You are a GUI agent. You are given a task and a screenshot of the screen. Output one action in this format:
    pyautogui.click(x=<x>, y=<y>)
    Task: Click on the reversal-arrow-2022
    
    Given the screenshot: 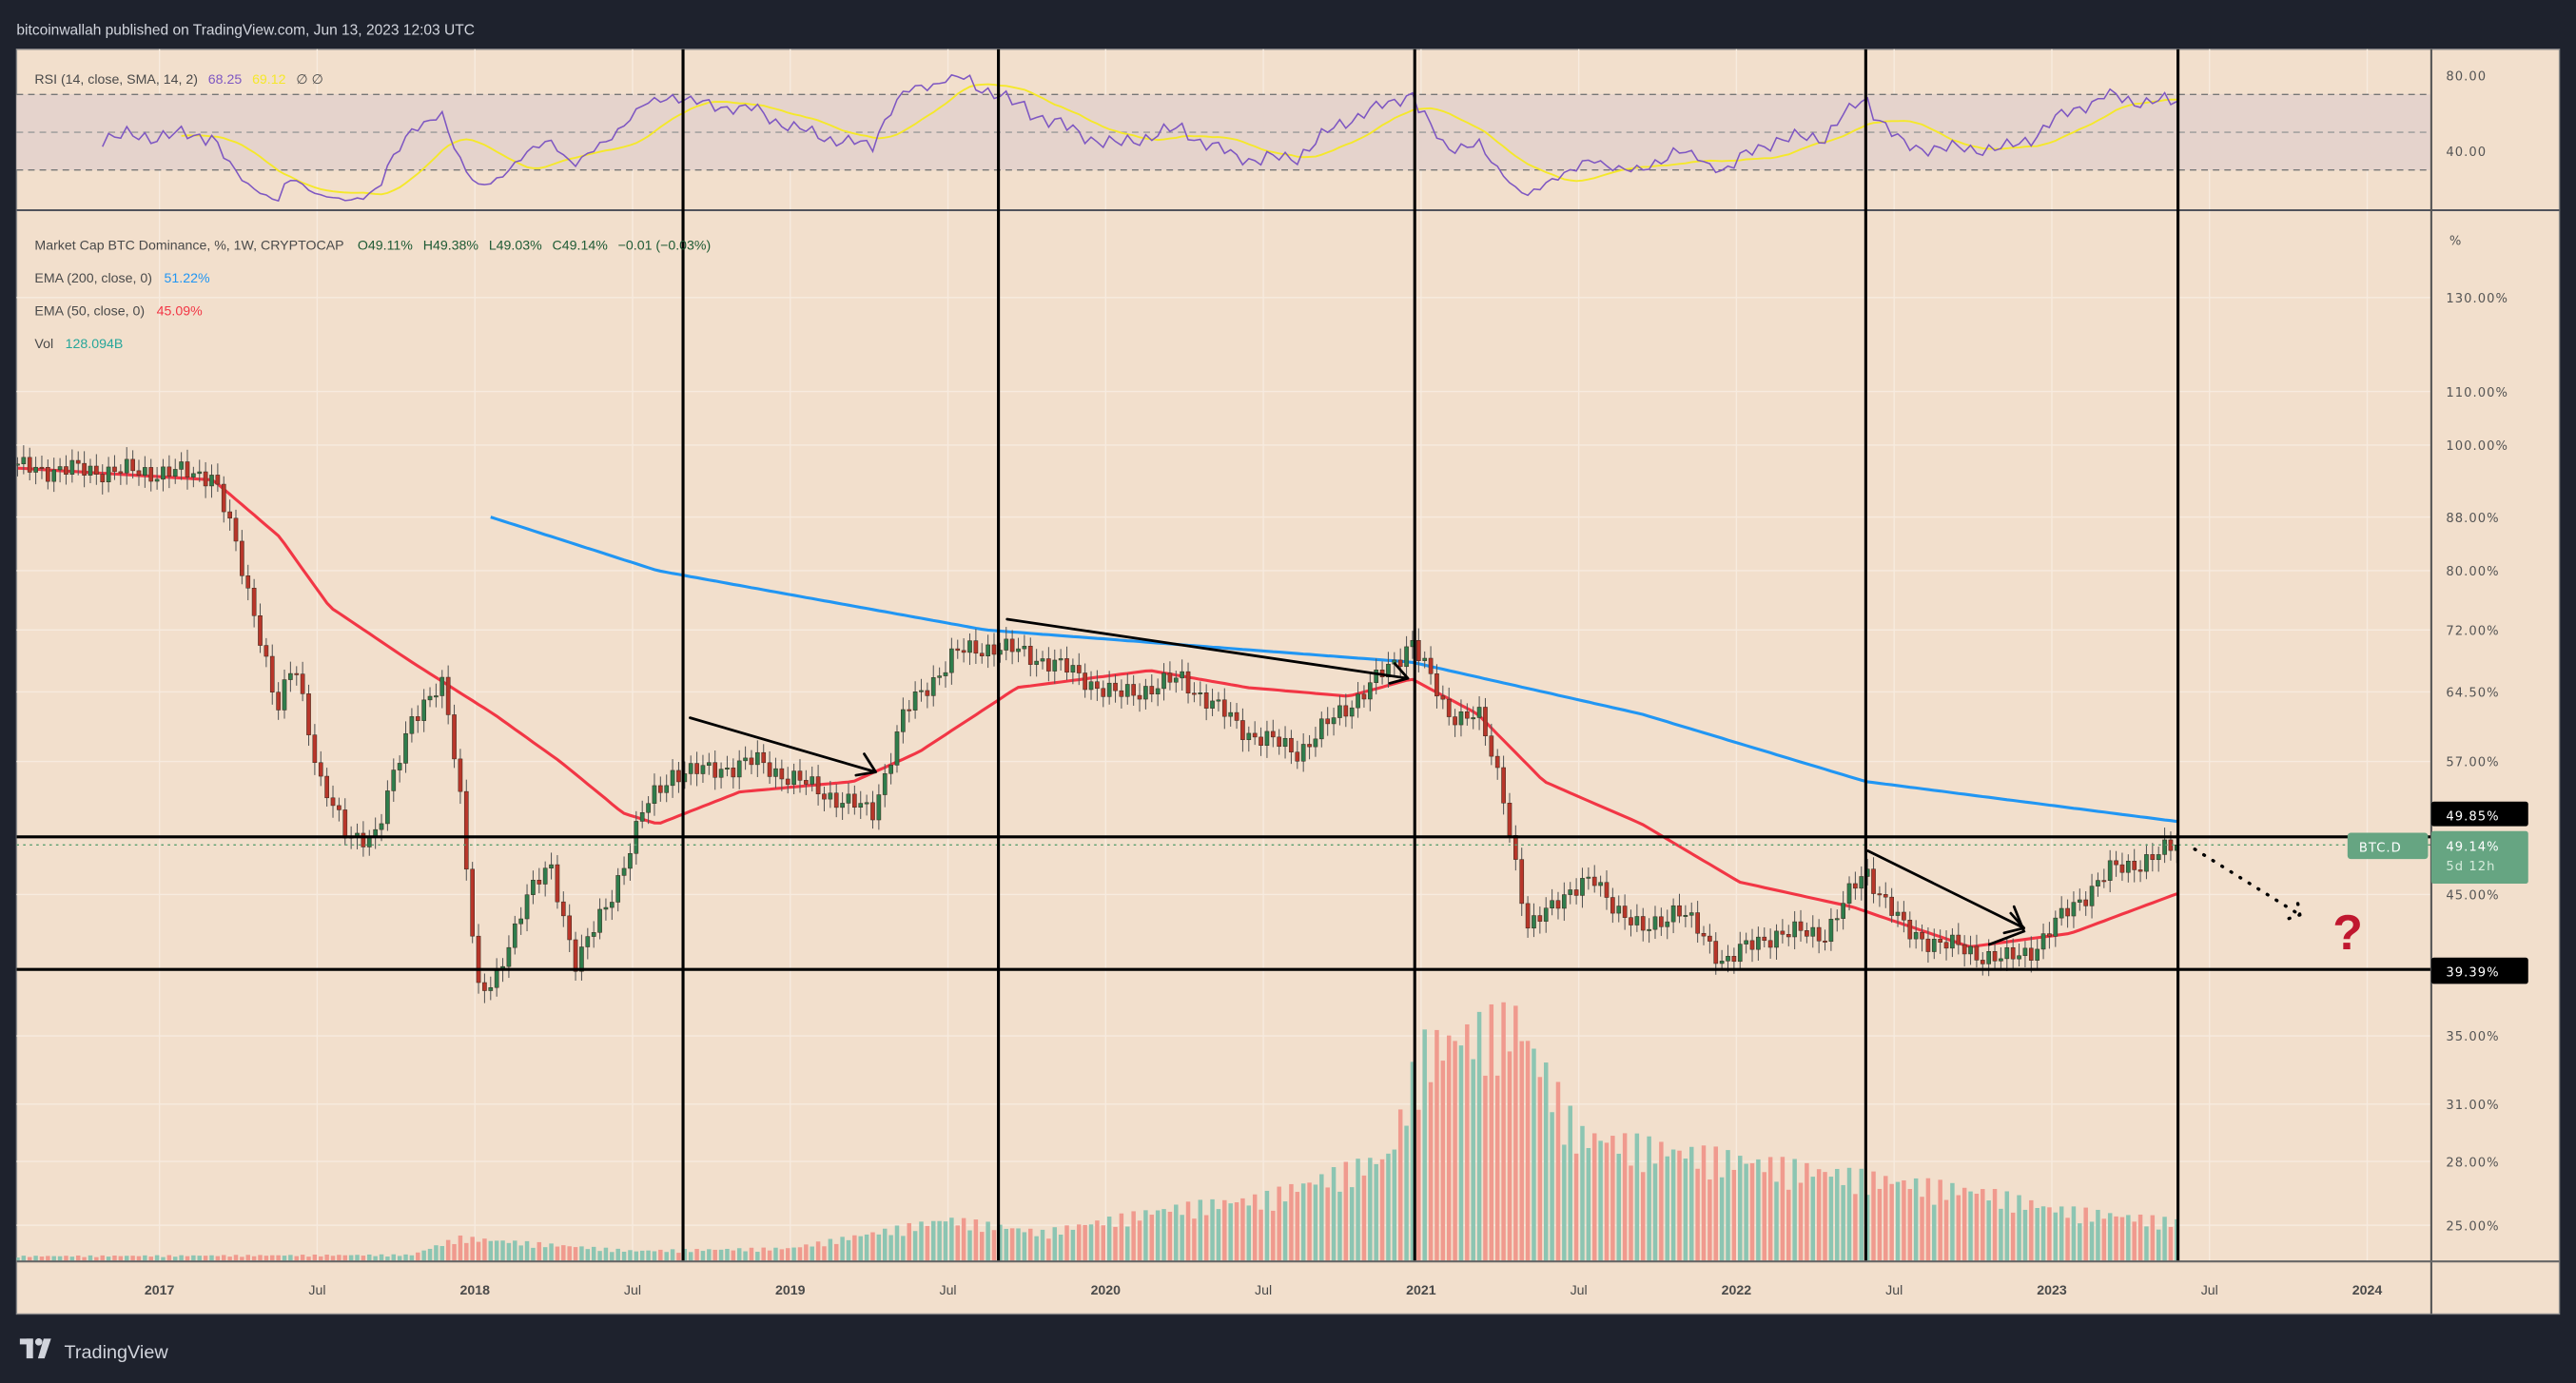 What is the action you would take?
    pyautogui.click(x=2007, y=926)
    